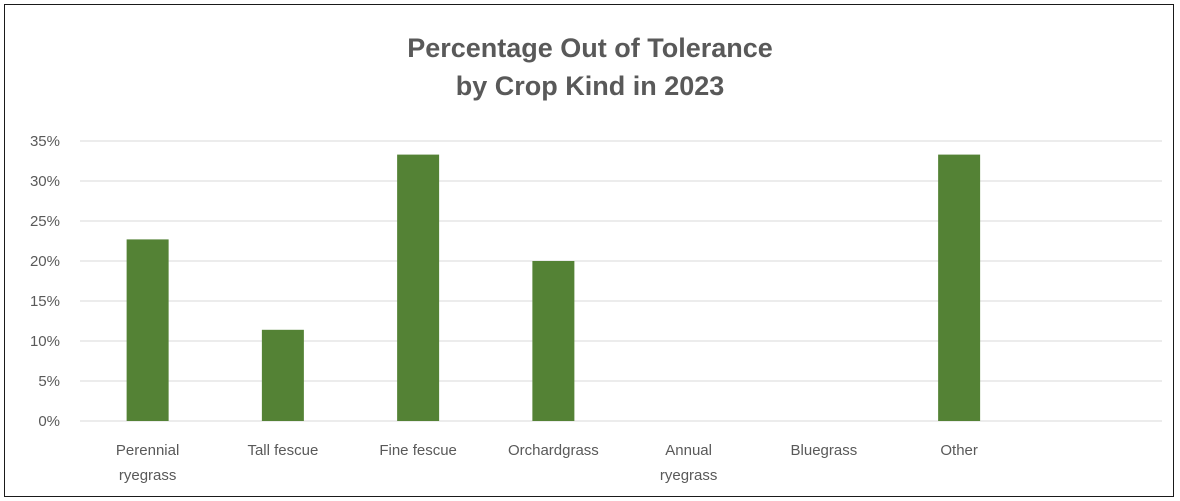 This screenshot has width=1180, height=501. I want to click on y-tick-label: 25%, so click(45, 221).